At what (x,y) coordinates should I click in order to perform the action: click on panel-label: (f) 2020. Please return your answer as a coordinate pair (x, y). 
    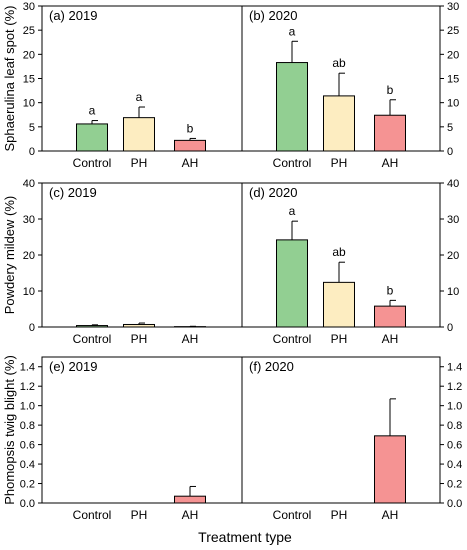
    Looking at the image, I should click on (271, 366).